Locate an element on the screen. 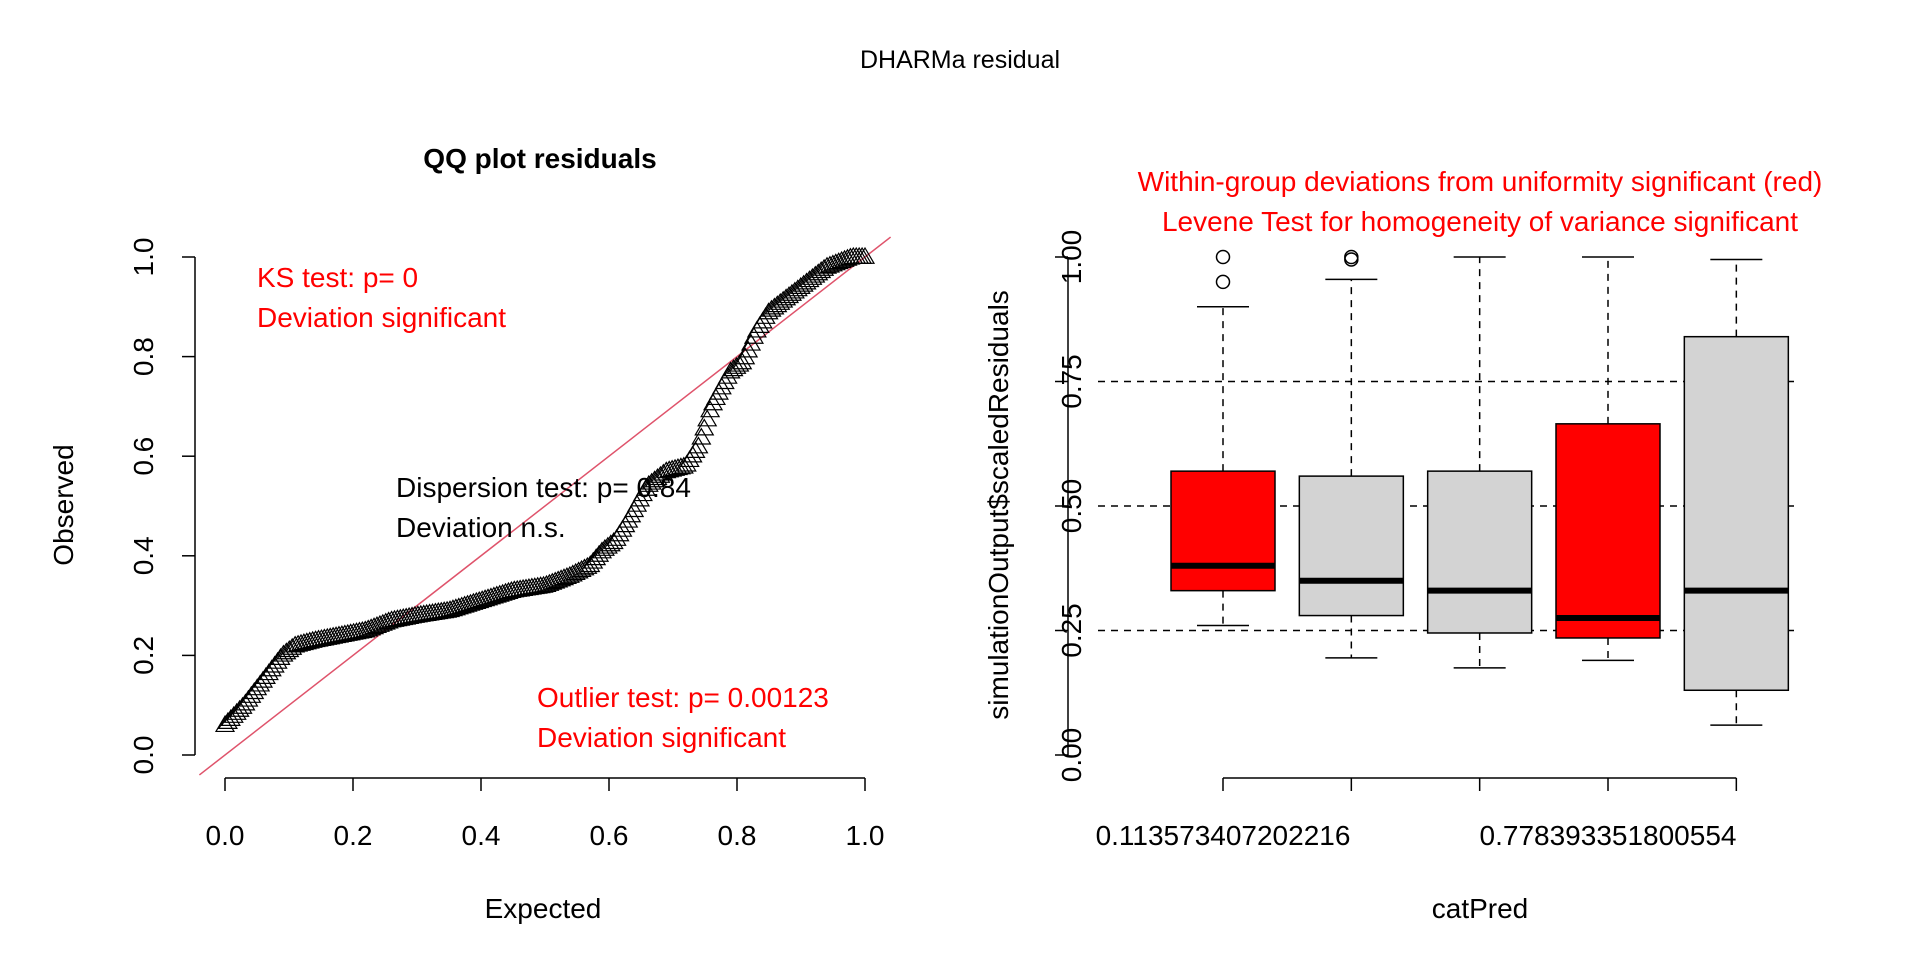 The image size is (1920, 960). figure-title: DHARMa residual is located at coordinates (960, 60).